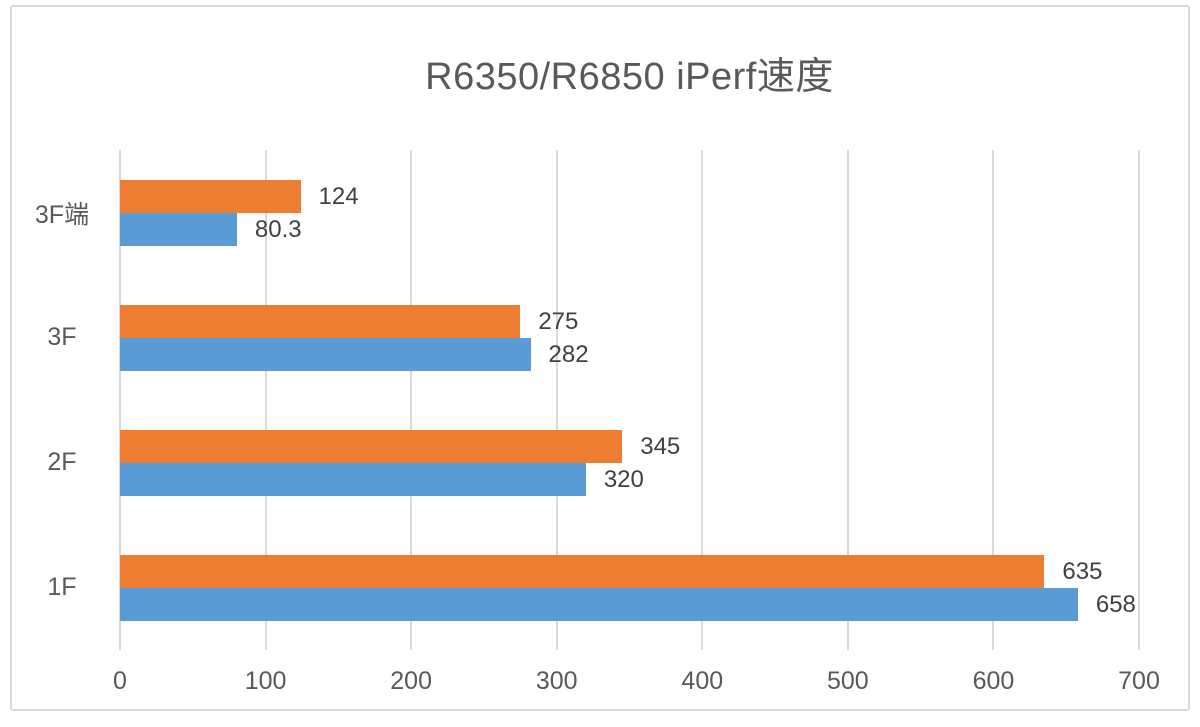 The image size is (1200, 727). What do you see at coordinates (660, 446) in the screenshot?
I see `data-label-2F-orange-series: 345` at bounding box center [660, 446].